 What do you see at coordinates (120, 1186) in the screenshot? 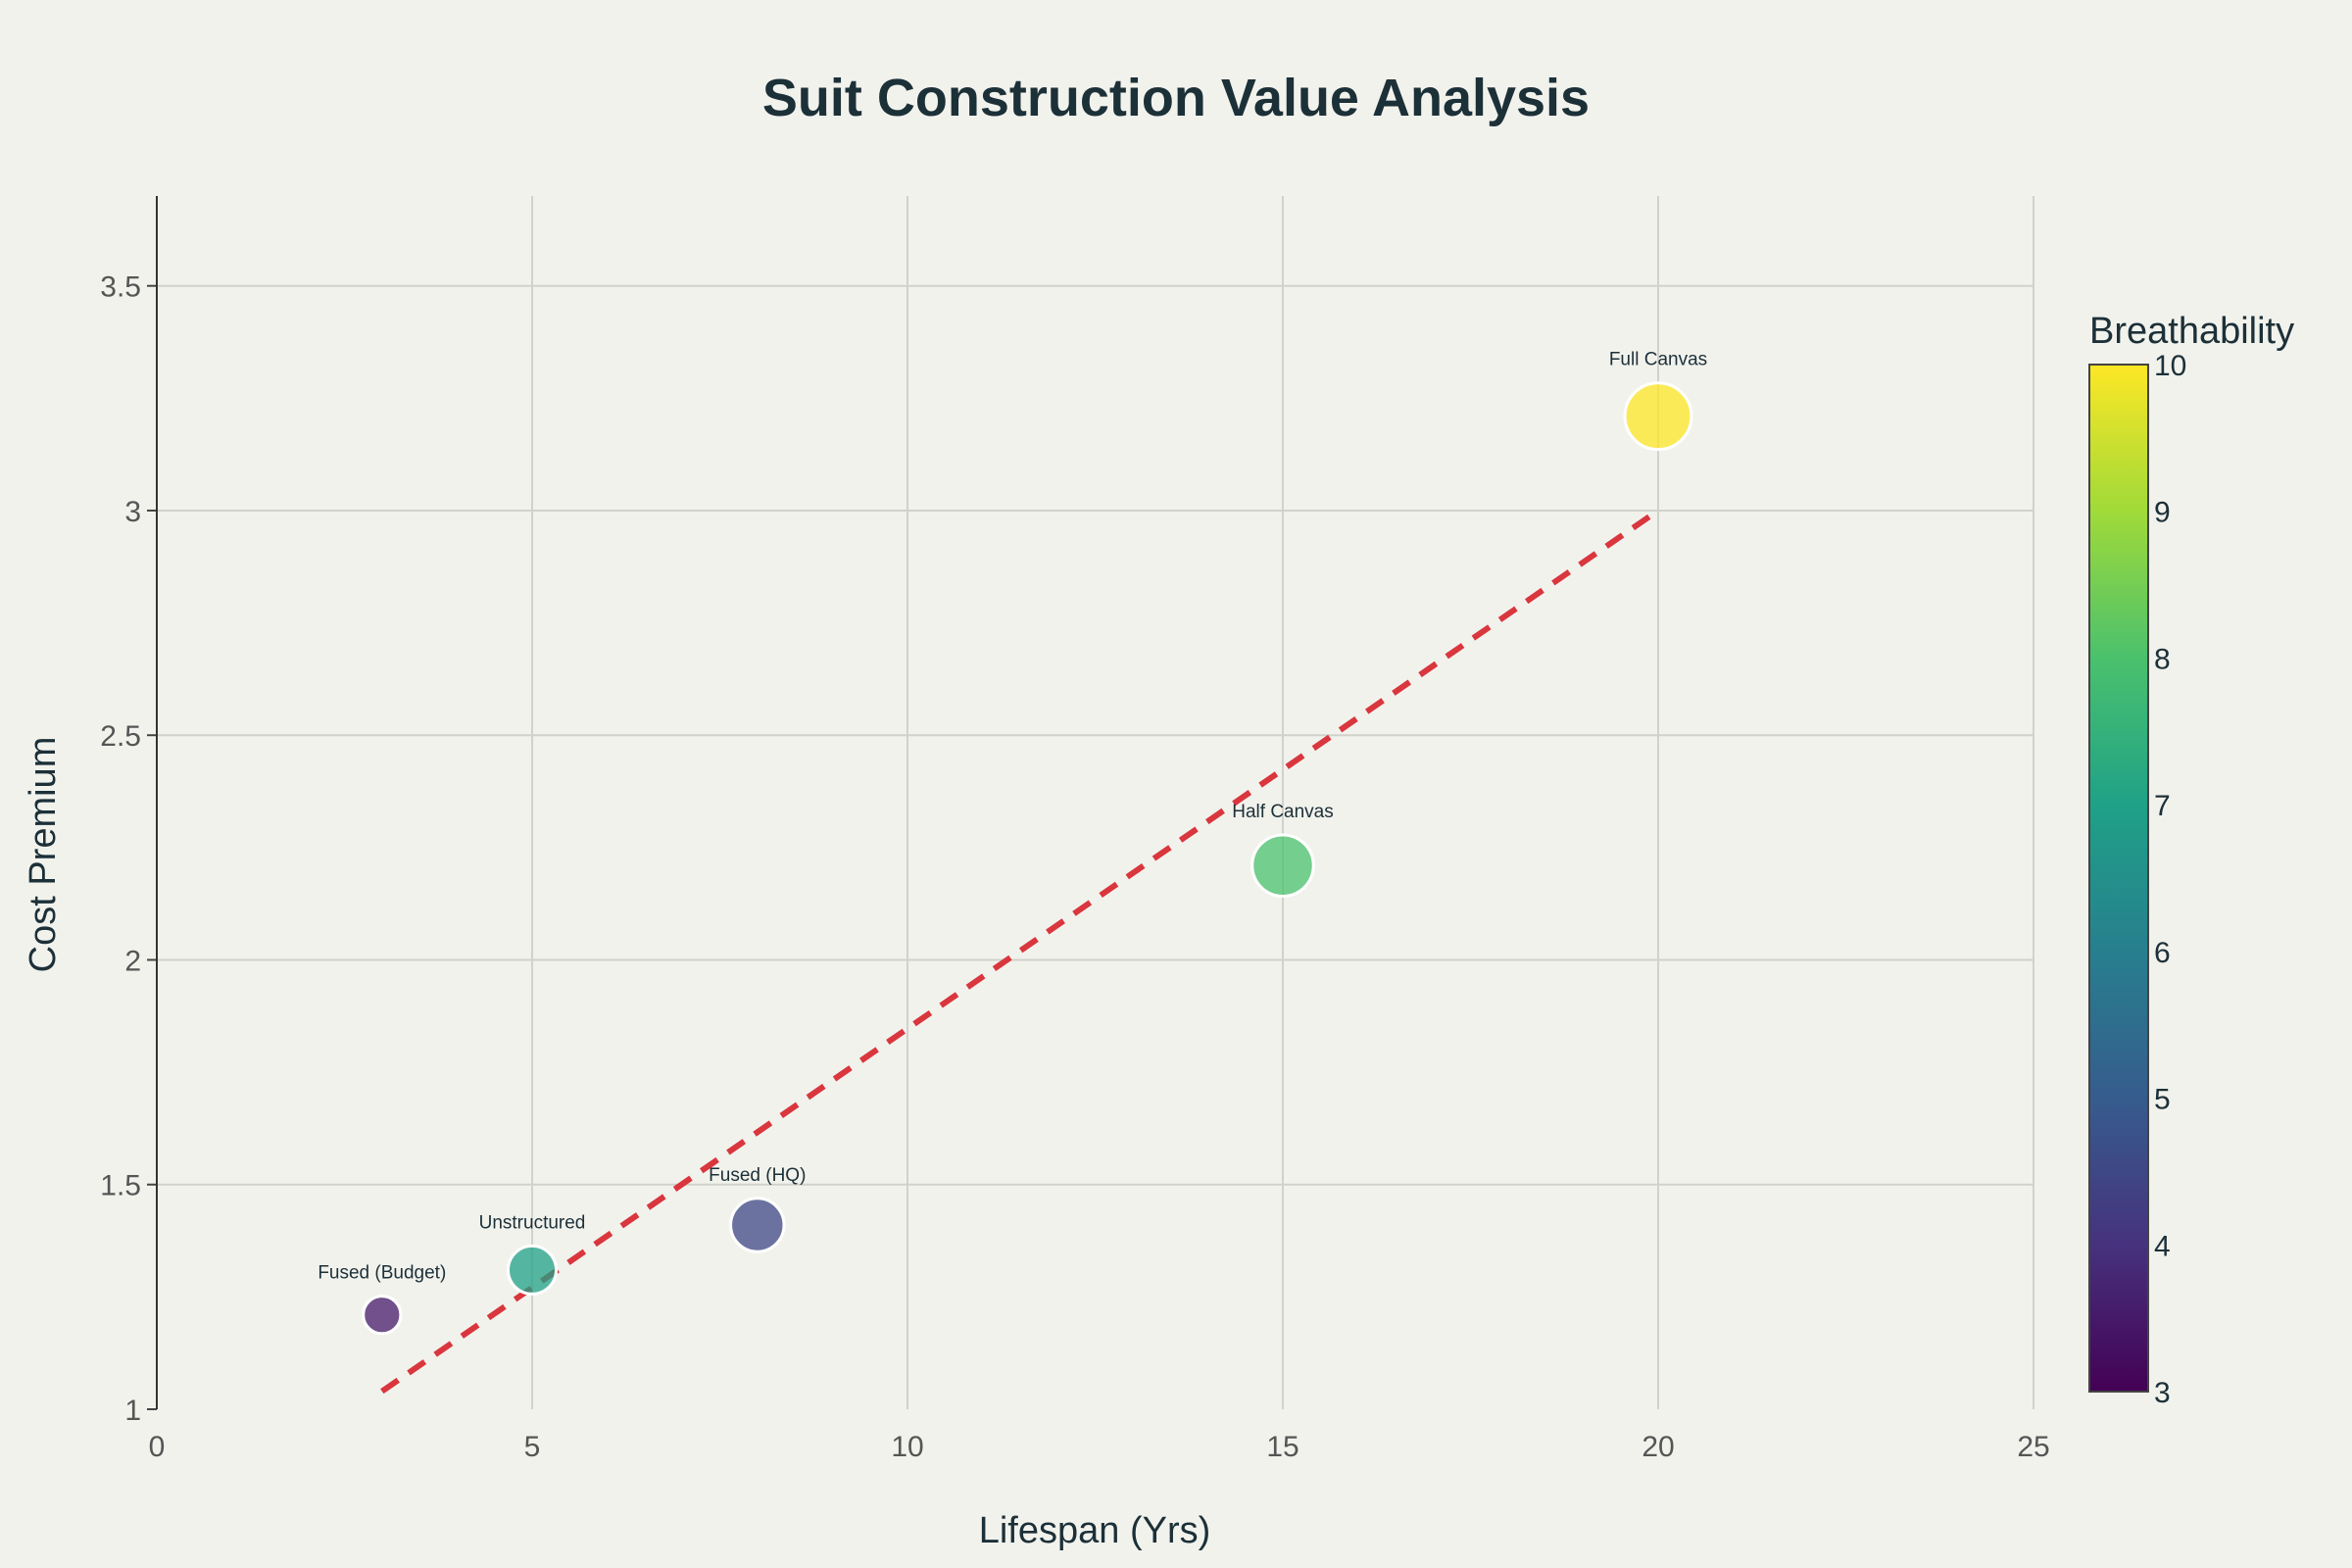
I see `y-tick-label: 1.5` at bounding box center [120, 1186].